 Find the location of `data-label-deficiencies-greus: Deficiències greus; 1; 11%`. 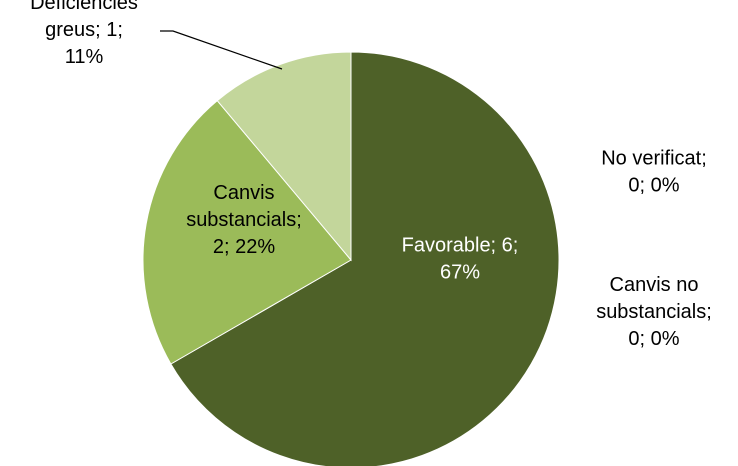

data-label-deficiencies-greus: Deficiències greus; 1; 11% is located at coordinates (84, 34).